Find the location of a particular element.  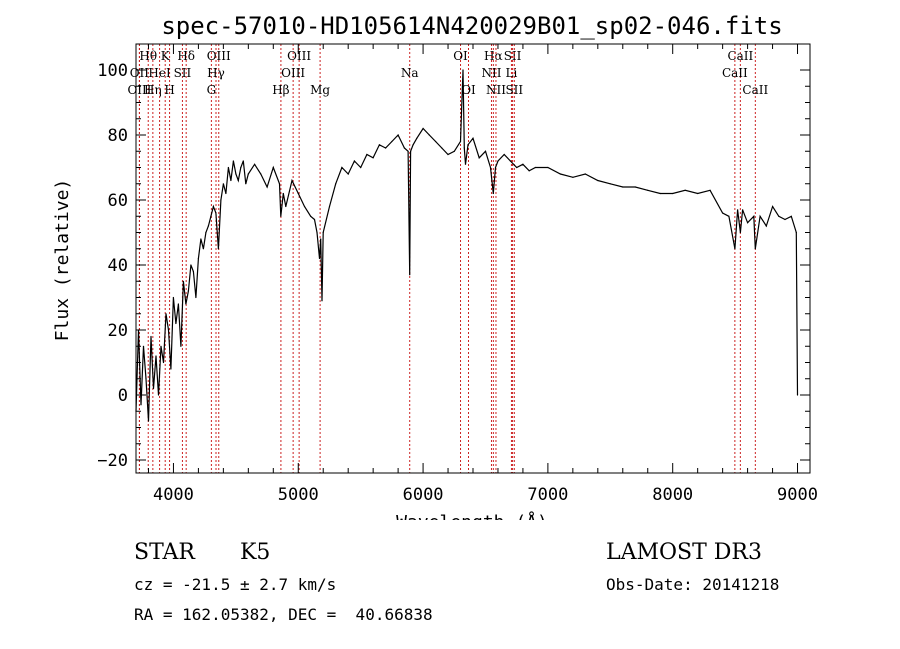

line-label: Hθ is located at coordinates (148, 56).